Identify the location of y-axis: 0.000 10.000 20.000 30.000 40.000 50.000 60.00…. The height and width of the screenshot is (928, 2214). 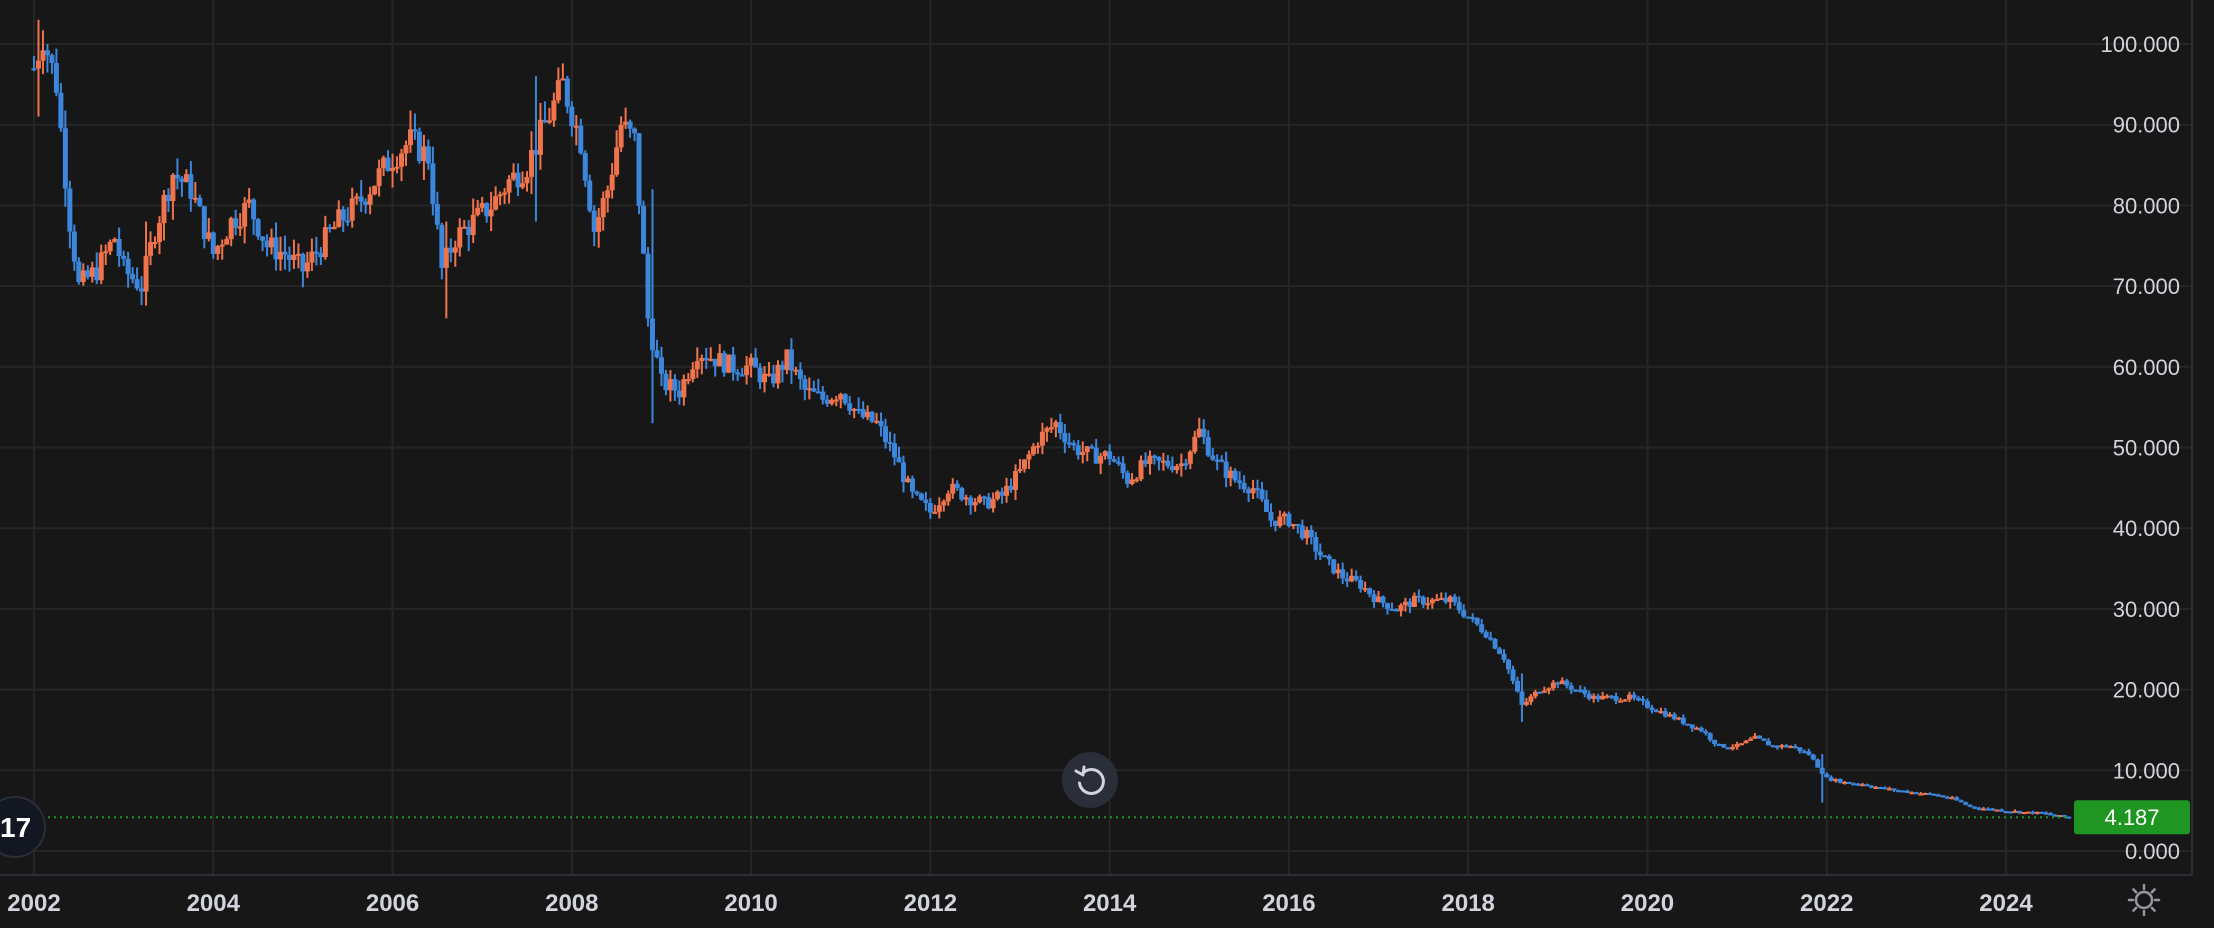
(2140, 448).